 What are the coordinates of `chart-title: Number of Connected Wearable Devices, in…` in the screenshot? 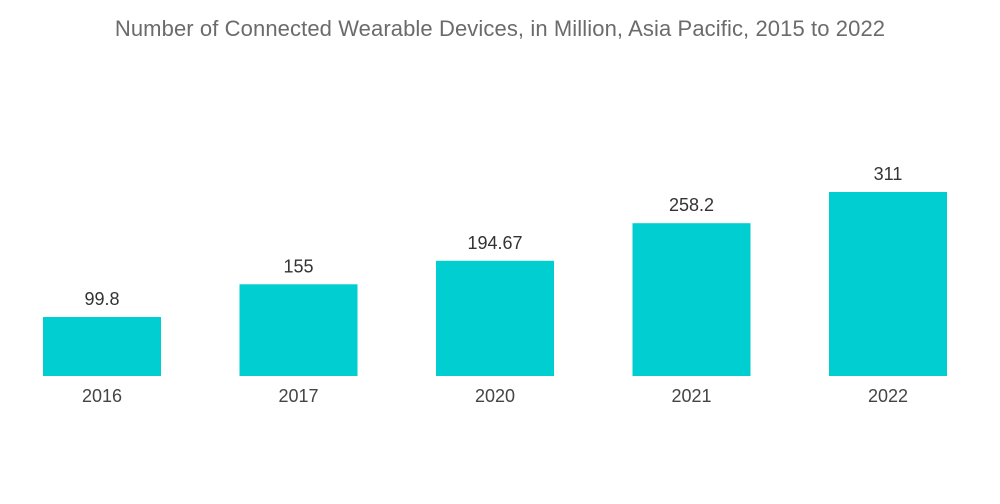 It's located at (500, 28).